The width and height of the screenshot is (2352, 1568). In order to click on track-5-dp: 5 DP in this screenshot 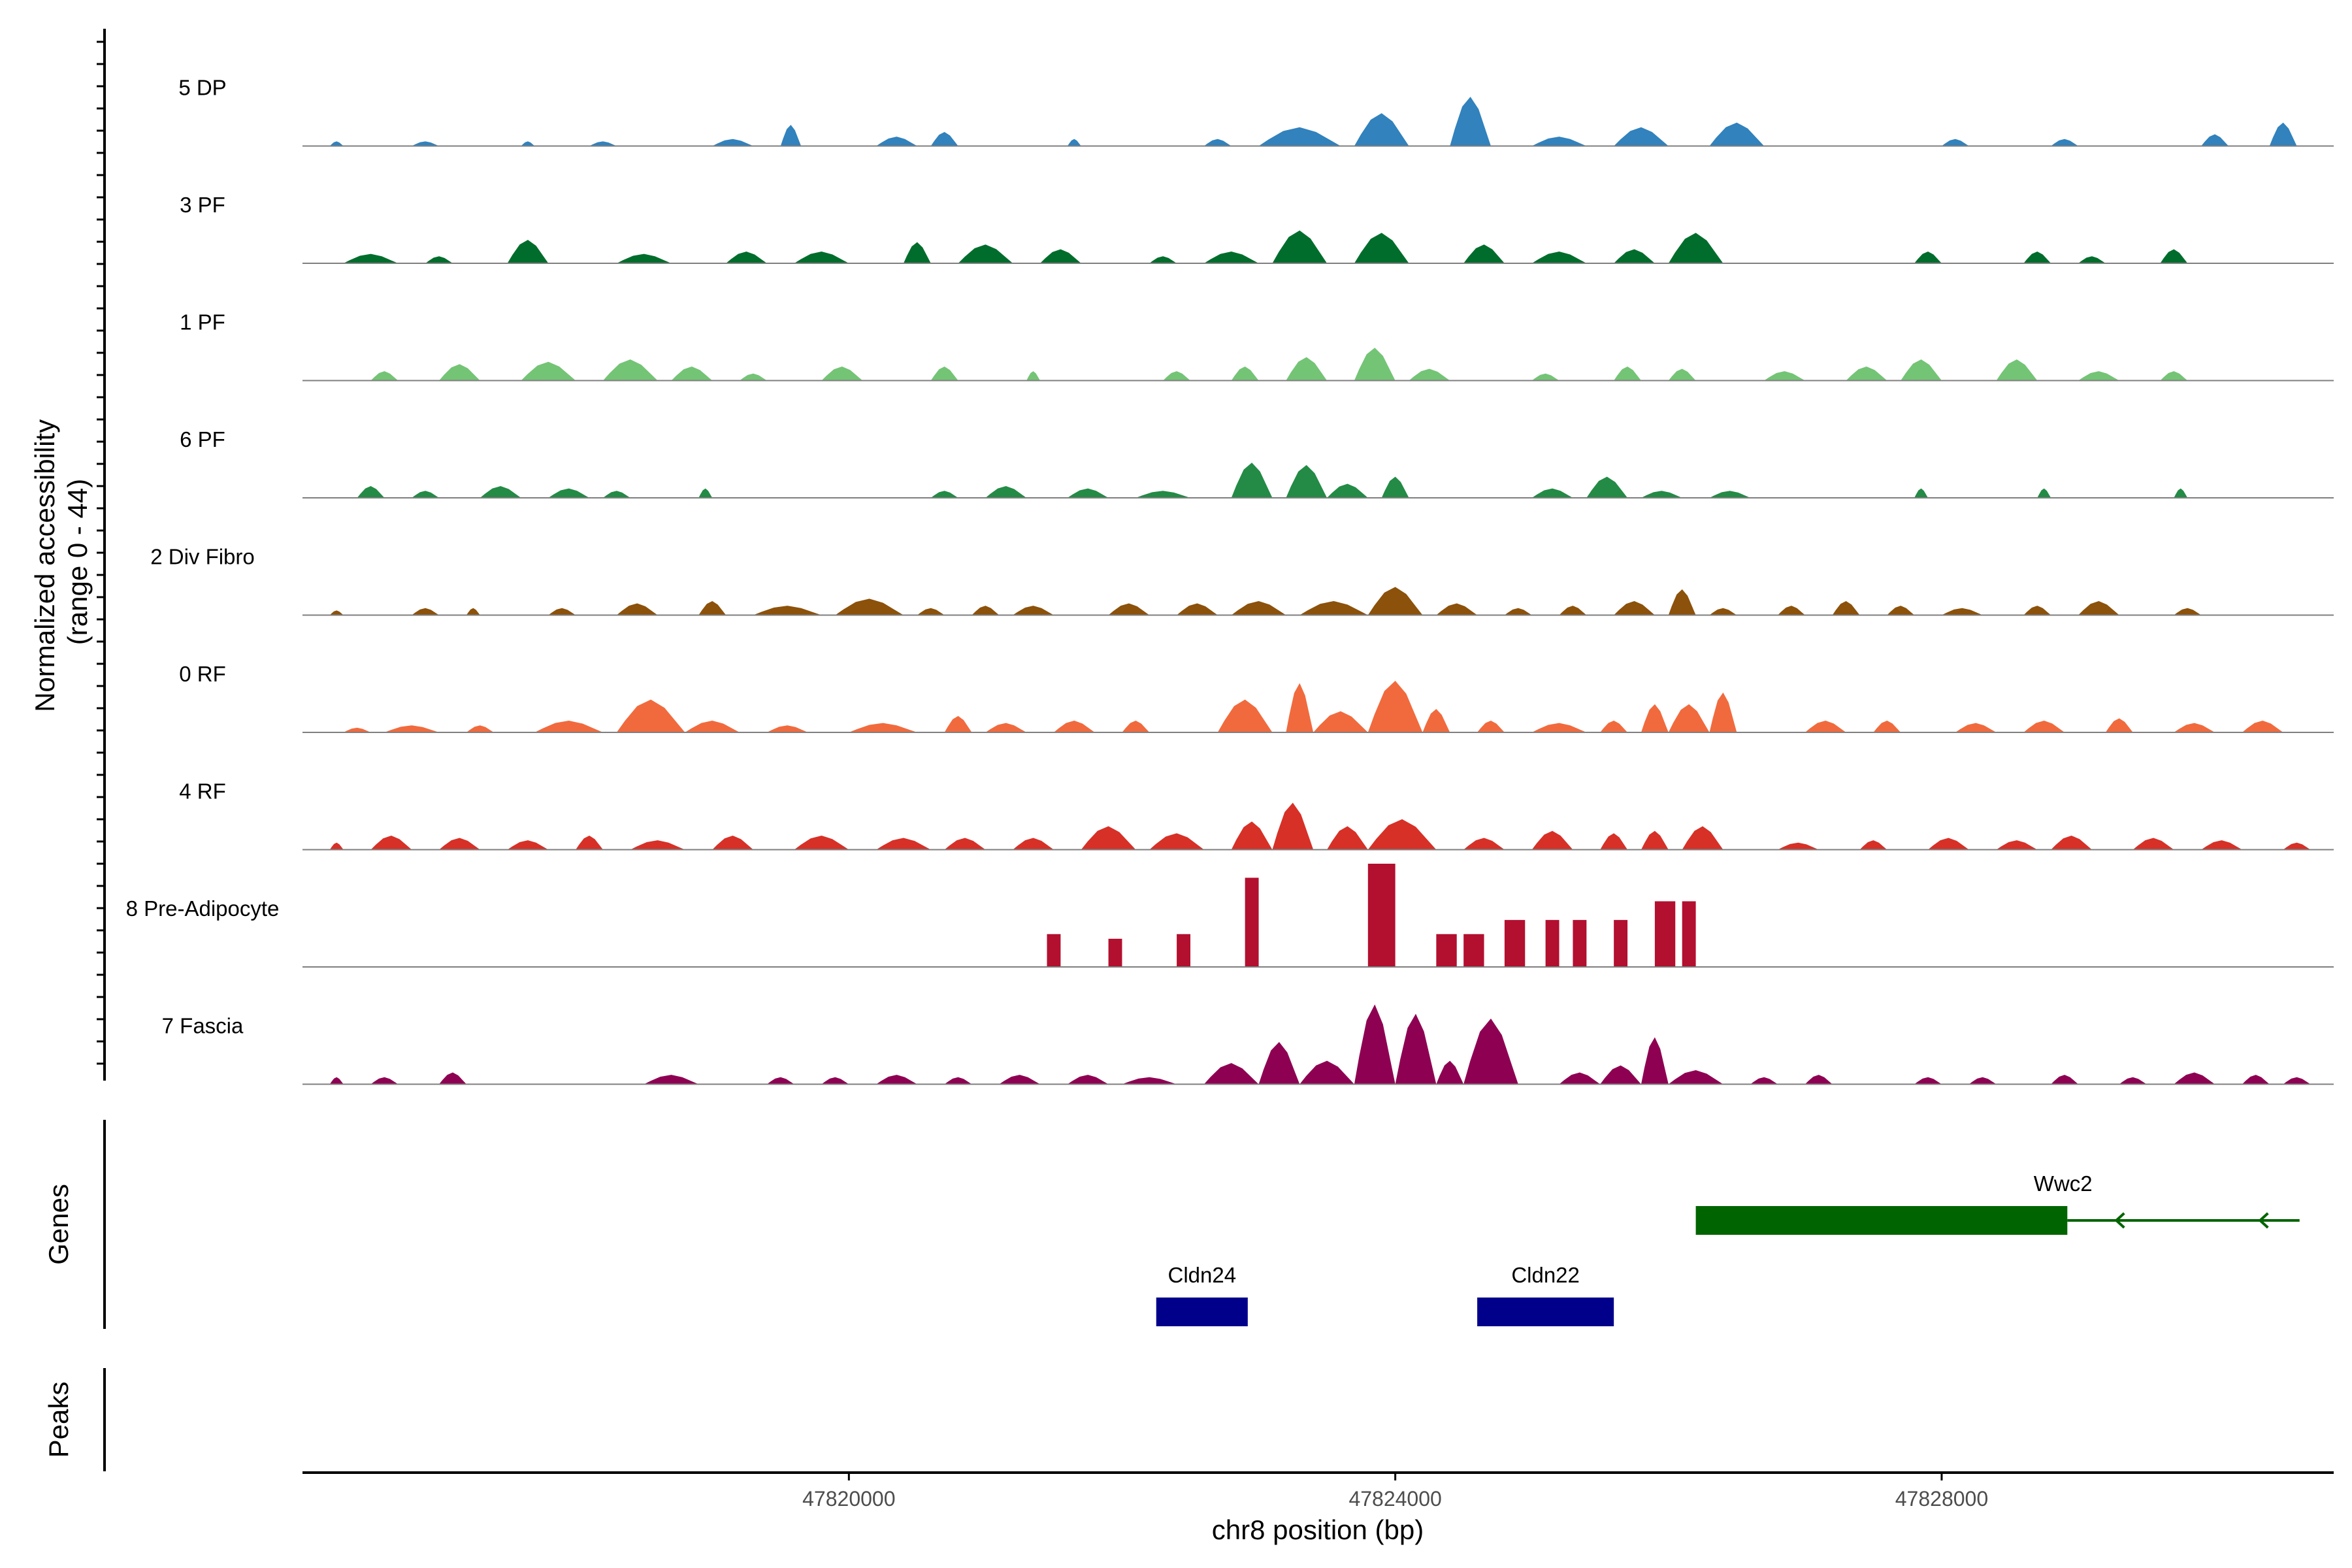, I will do `click(1256, 111)`.